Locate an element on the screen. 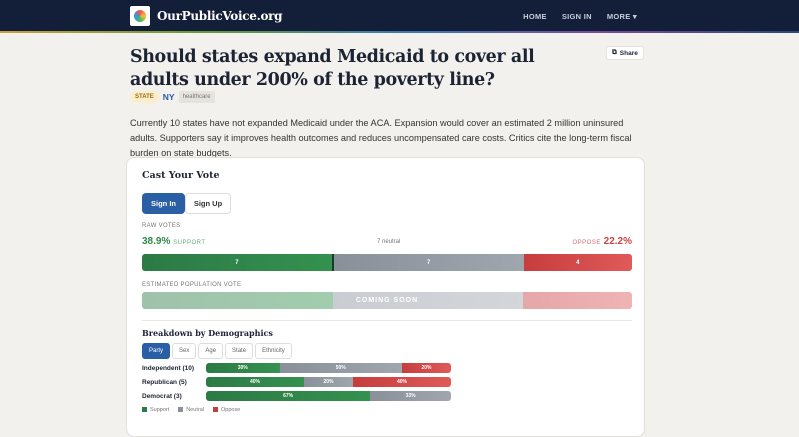 Image resolution: width=799 pixels, height=437 pixels. row-bar: 30% 50% 20% is located at coordinates (328, 368).